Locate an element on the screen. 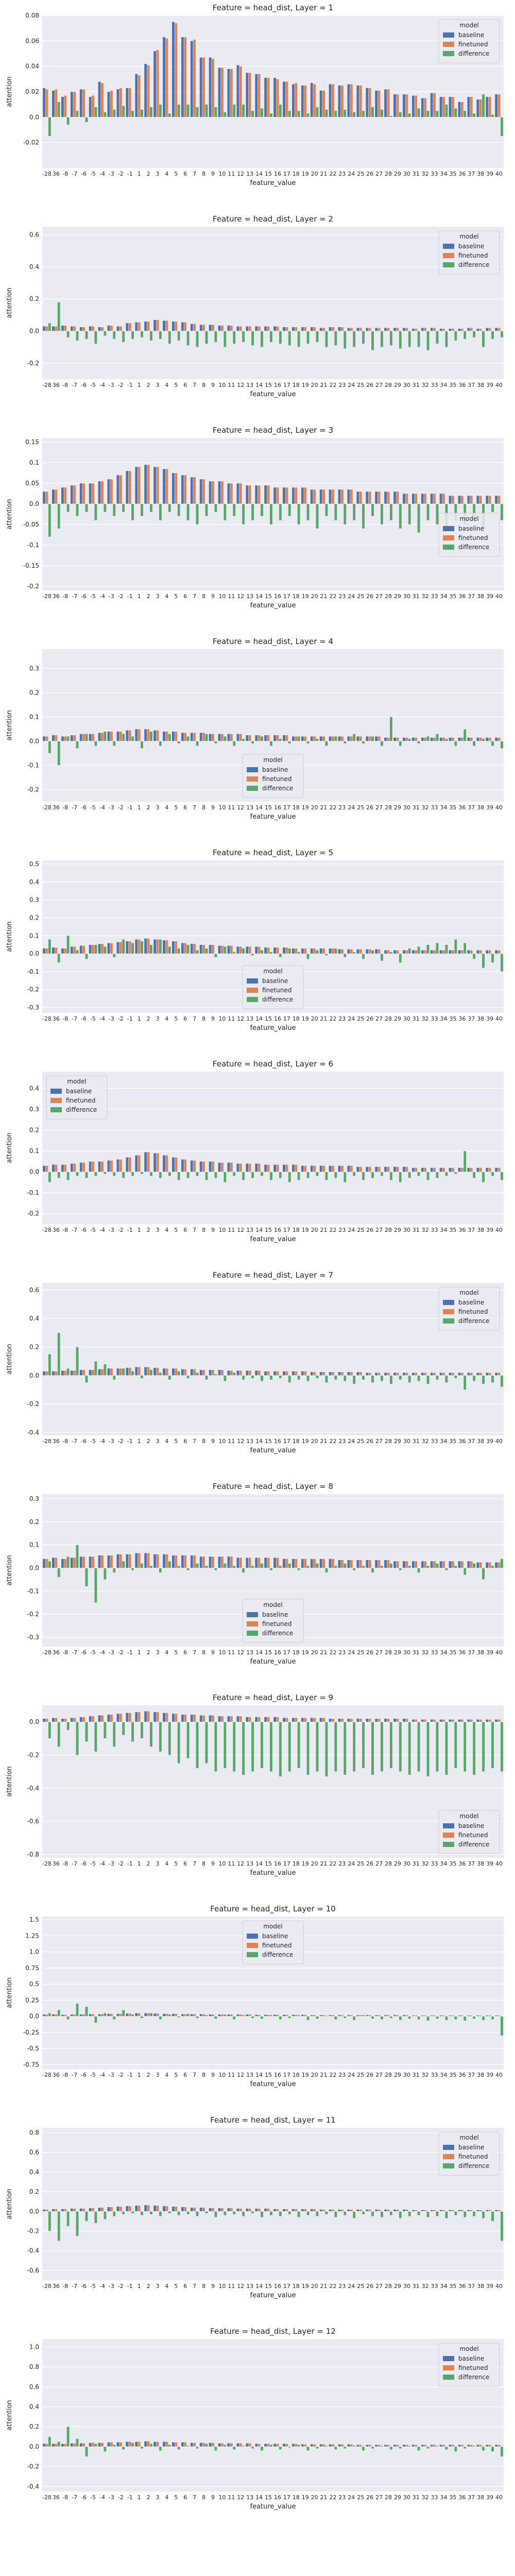 Image resolution: width=515 pixels, height=2576 pixels. x-tick-label: 26 is located at coordinates (369, 174).